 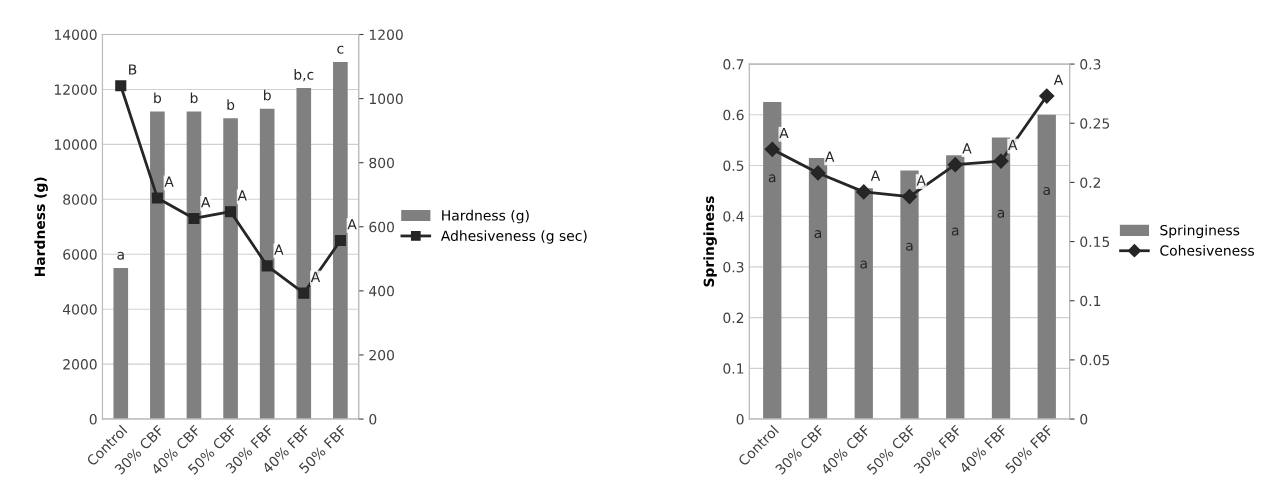 What do you see at coordinates (386, 99) in the screenshot?
I see `y2-tick-label: 1000` at bounding box center [386, 99].